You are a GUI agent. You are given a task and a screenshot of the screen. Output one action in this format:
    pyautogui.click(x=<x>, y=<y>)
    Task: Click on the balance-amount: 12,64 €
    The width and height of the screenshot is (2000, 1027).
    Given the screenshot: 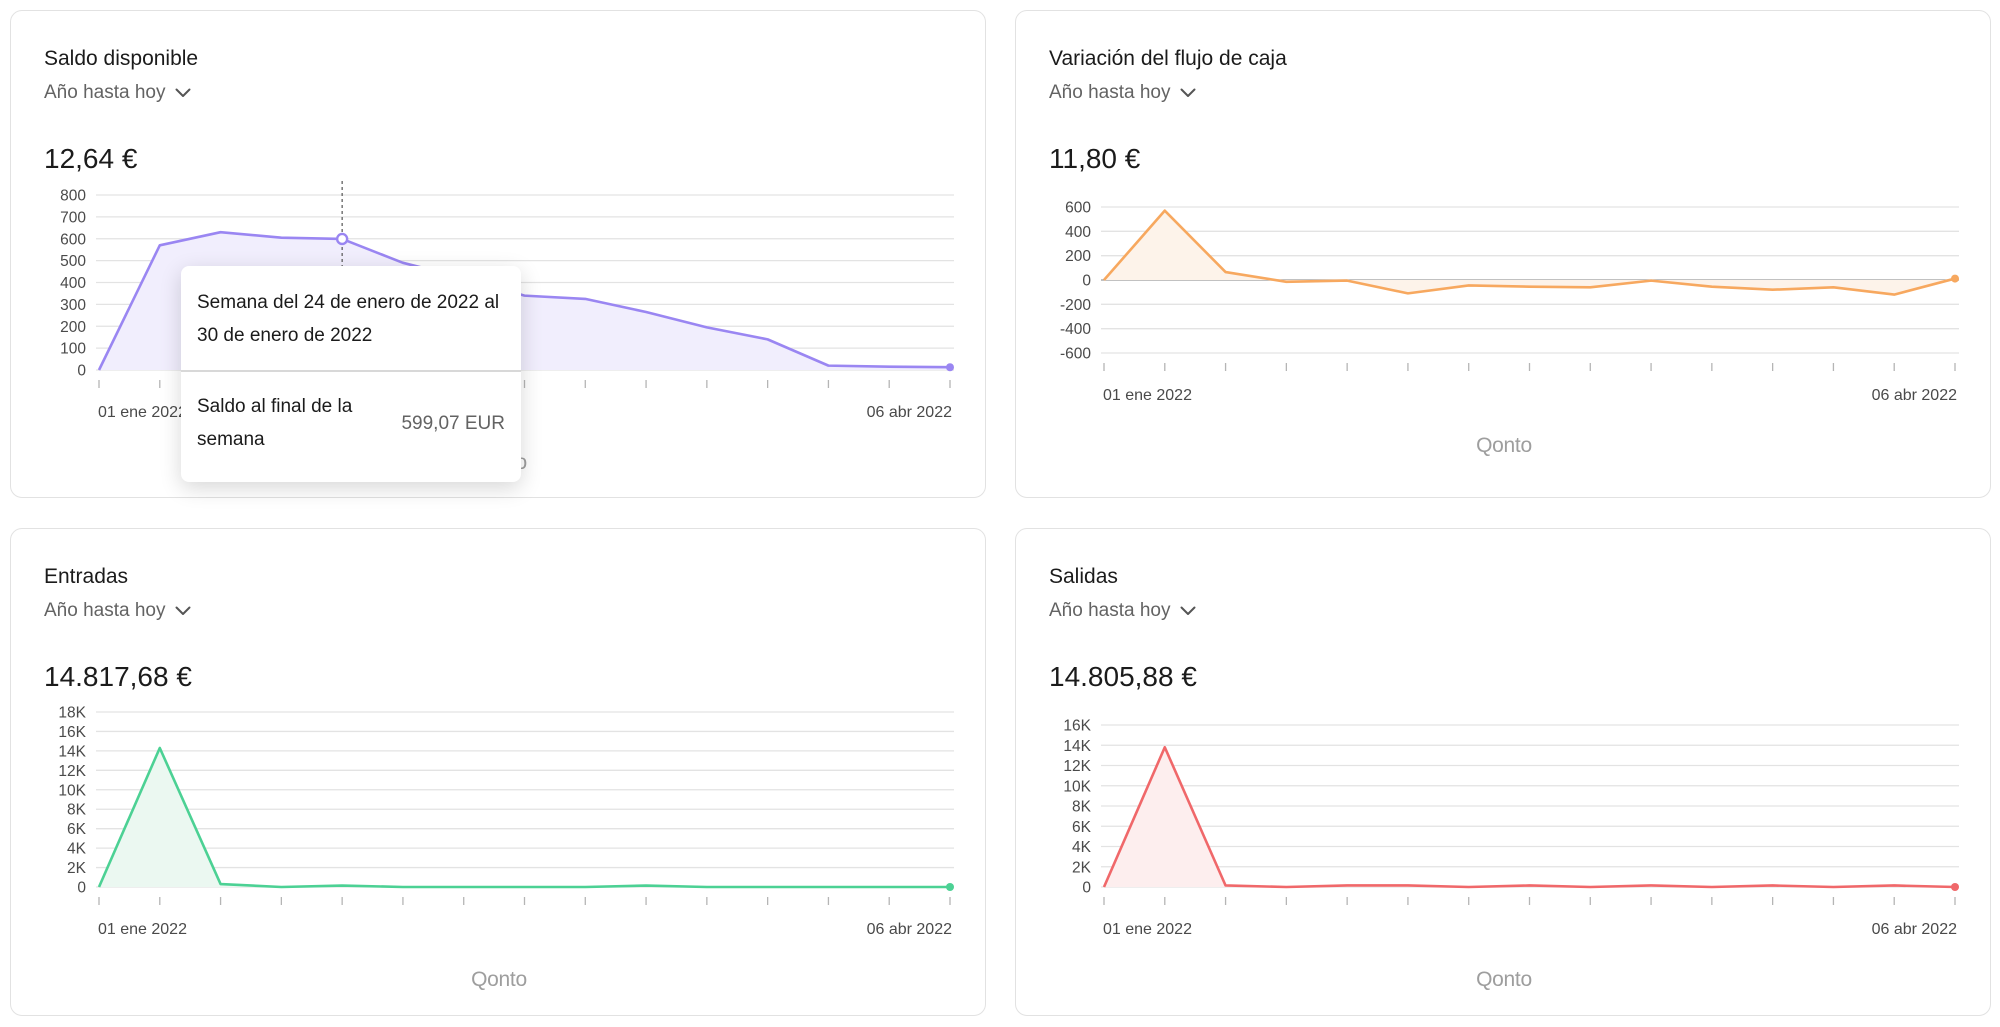 What is the action you would take?
    pyautogui.click(x=91, y=158)
    